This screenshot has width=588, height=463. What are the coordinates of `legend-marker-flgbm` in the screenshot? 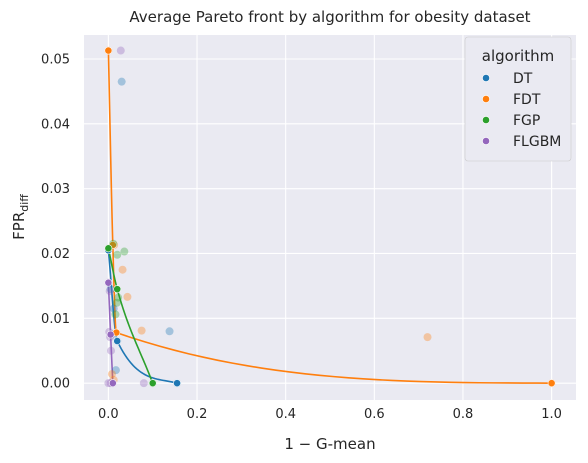 It's located at (485, 140).